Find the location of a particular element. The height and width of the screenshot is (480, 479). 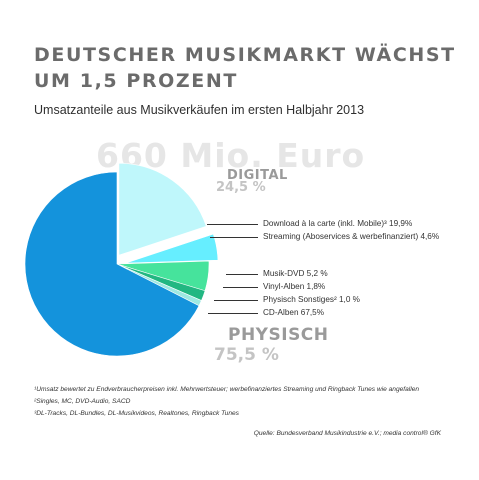

legend-label: Musik-DVD 5,2 % is located at coordinates (295, 273).